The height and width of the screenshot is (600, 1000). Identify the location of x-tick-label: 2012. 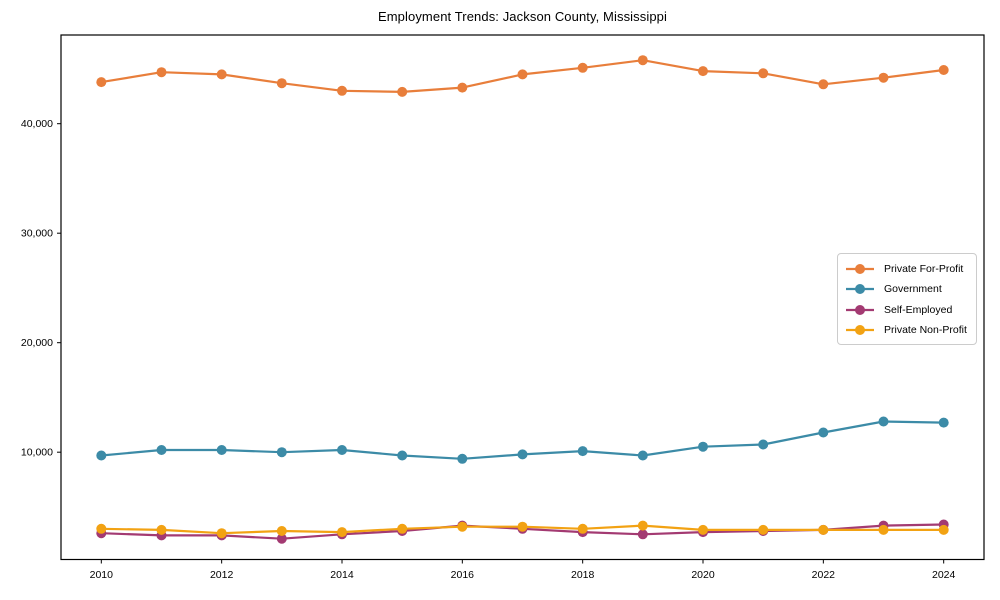
(222, 575).